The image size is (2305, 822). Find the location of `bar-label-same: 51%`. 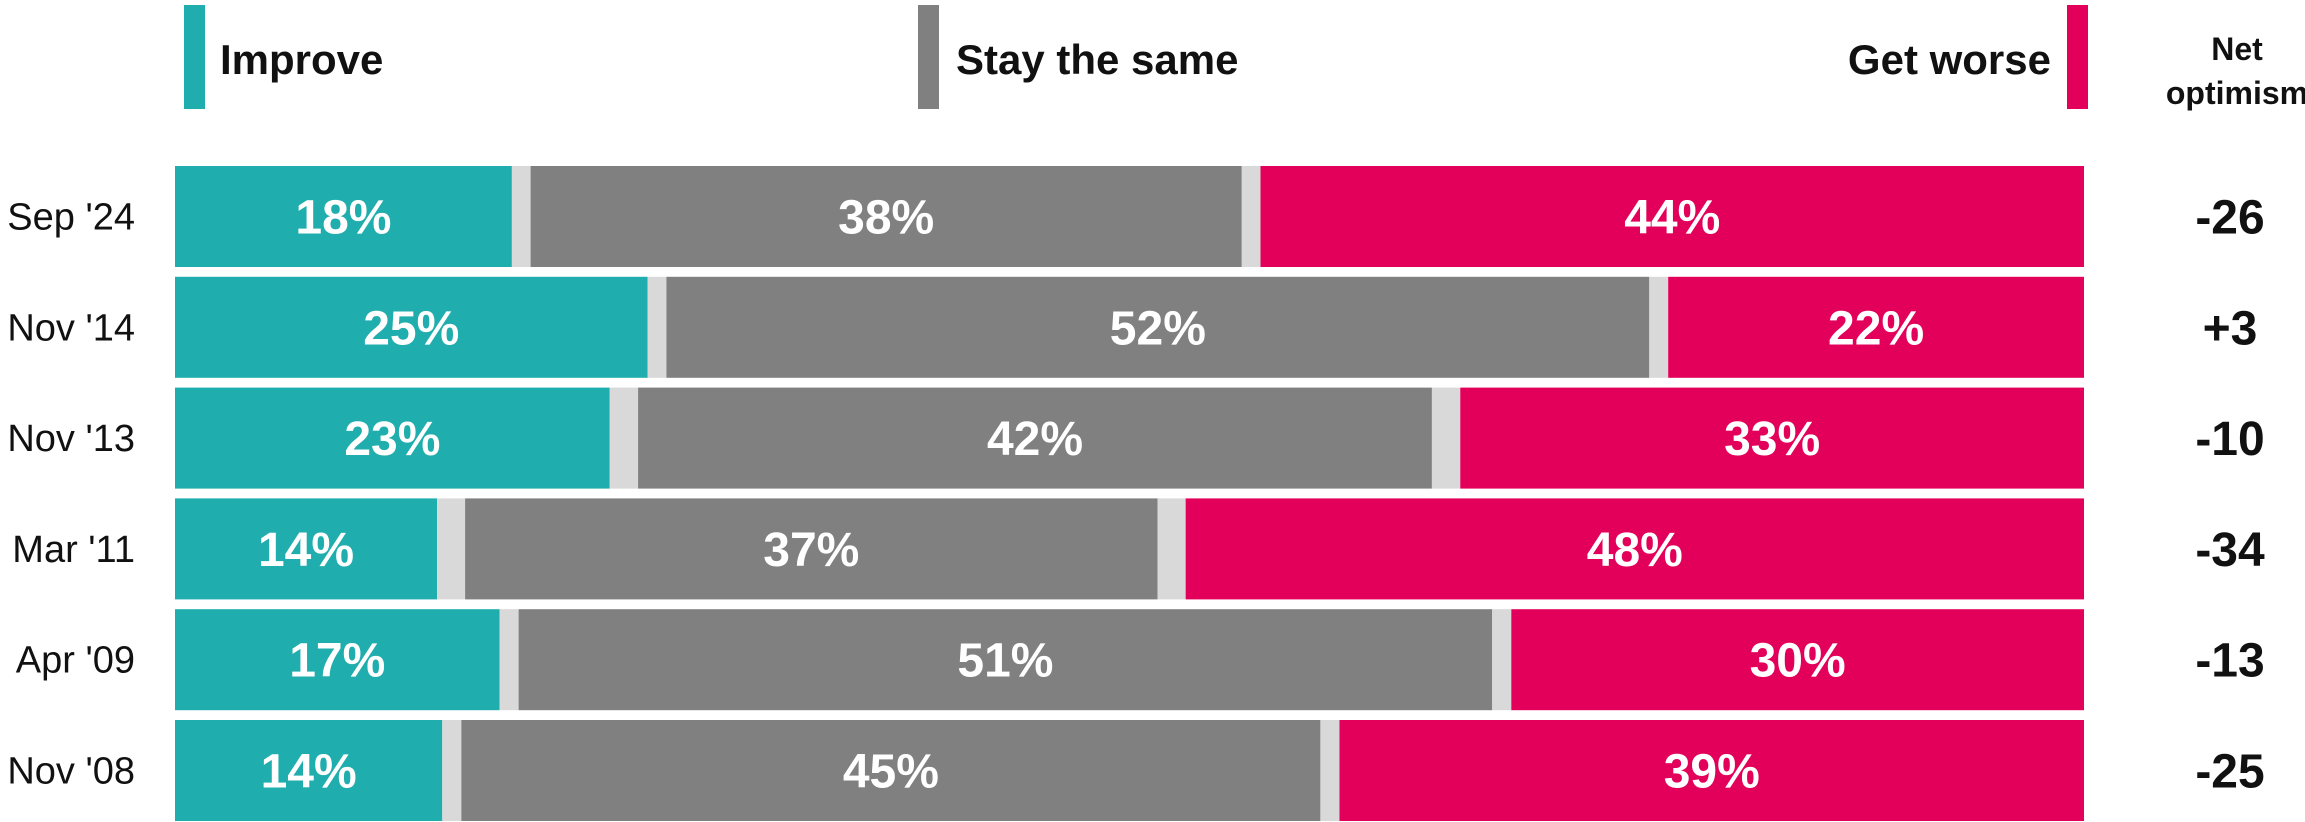

bar-label-same: 51% is located at coordinates (1005, 661).